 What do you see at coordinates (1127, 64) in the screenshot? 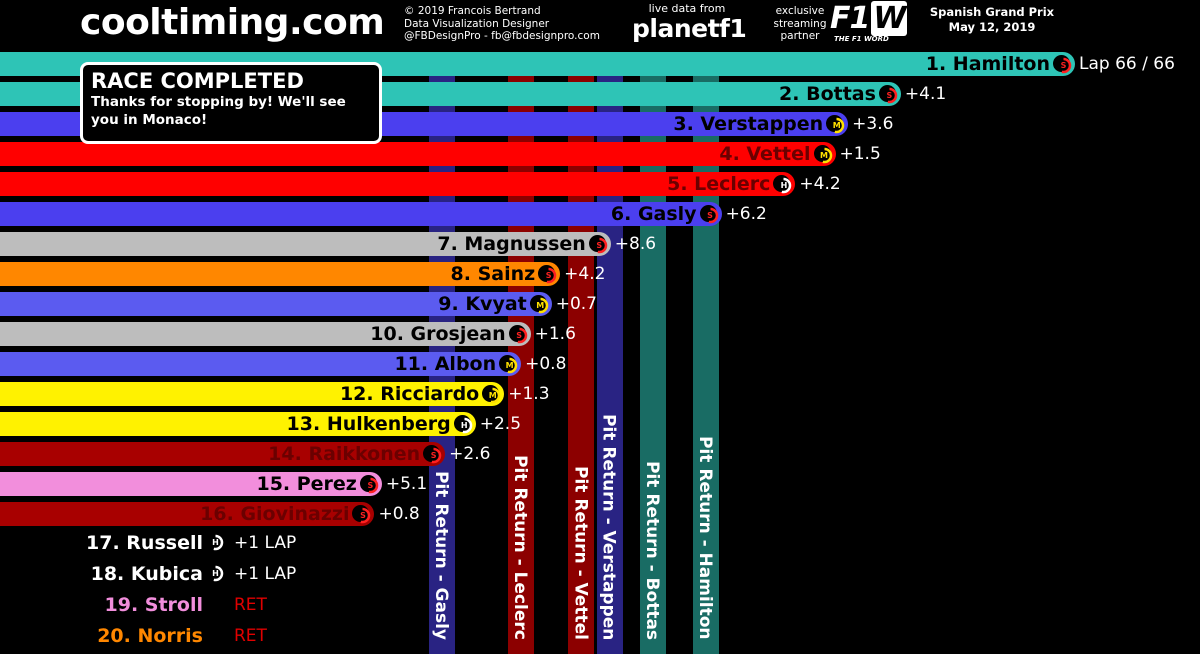
I see `lap-counter: Lap 66 / 66` at bounding box center [1127, 64].